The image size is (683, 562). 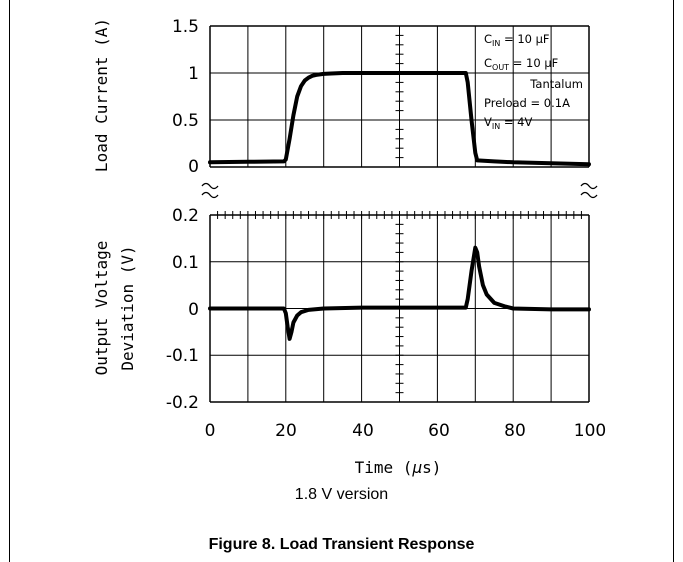 What do you see at coordinates (182, 356) in the screenshot?
I see `bottom-ytick-label: -0.1` at bounding box center [182, 356].